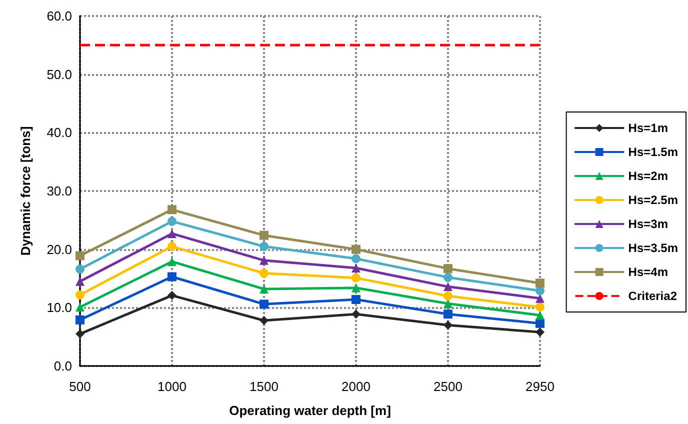 This screenshot has width=688, height=424. What do you see at coordinates (648, 176) in the screenshot?
I see `legend-label: Hs=2m` at bounding box center [648, 176].